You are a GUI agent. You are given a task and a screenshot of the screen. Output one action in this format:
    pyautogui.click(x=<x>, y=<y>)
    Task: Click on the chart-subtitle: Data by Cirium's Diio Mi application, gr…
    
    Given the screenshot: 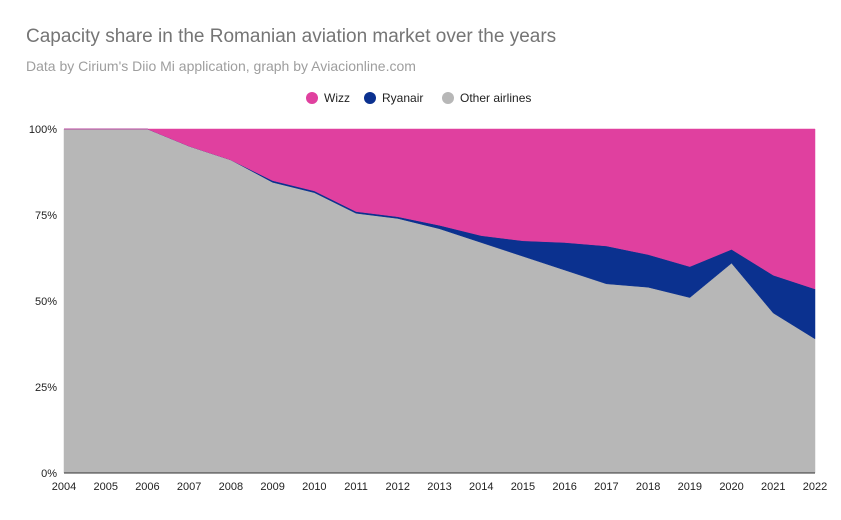 What is the action you would take?
    pyautogui.click(x=221, y=66)
    